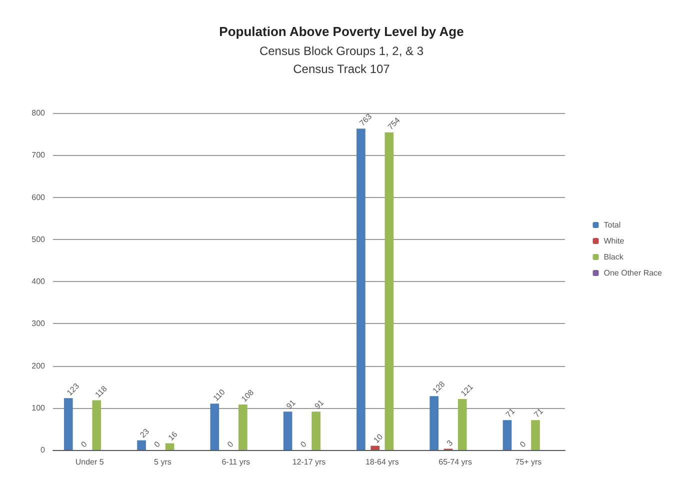  I want to click on data-label: 118, so click(101, 392).